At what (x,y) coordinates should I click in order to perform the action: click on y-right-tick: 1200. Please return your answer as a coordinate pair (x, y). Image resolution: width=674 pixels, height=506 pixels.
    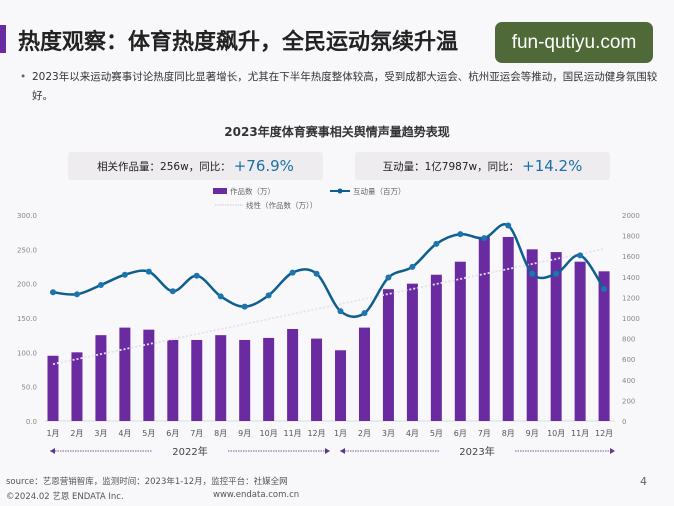
    Looking at the image, I should click on (631, 298).